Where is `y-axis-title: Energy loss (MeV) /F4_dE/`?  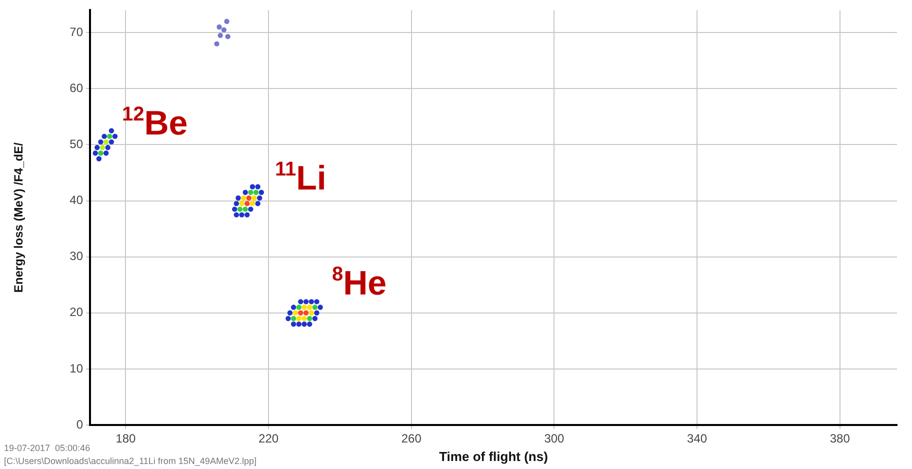 y-axis-title: Energy loss (MeV) /F4_dE/ is located at coordinates (19, 217).